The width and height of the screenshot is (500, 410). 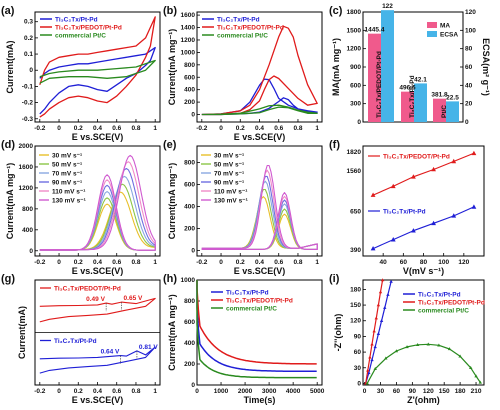 What do you see at coordinates (428, 391) in the screenshot?
I see `x-tick-label: 120` at bounding box center [428, 391].